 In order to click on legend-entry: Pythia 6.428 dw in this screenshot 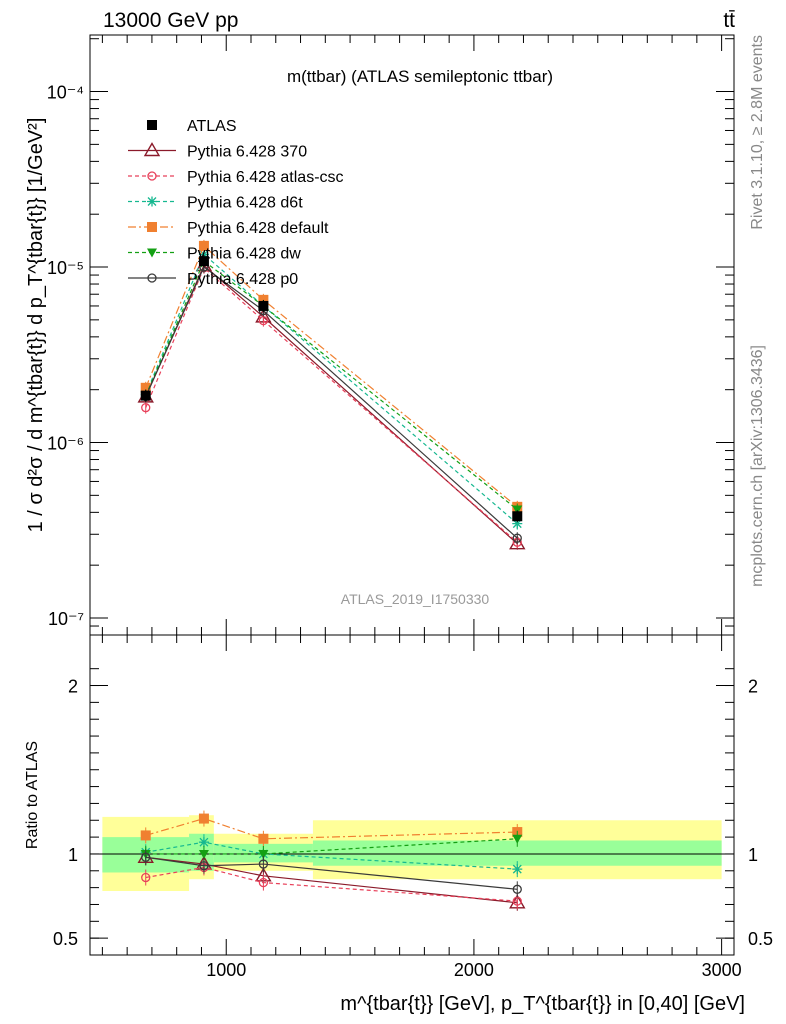, I will do `click(214, 254)`.